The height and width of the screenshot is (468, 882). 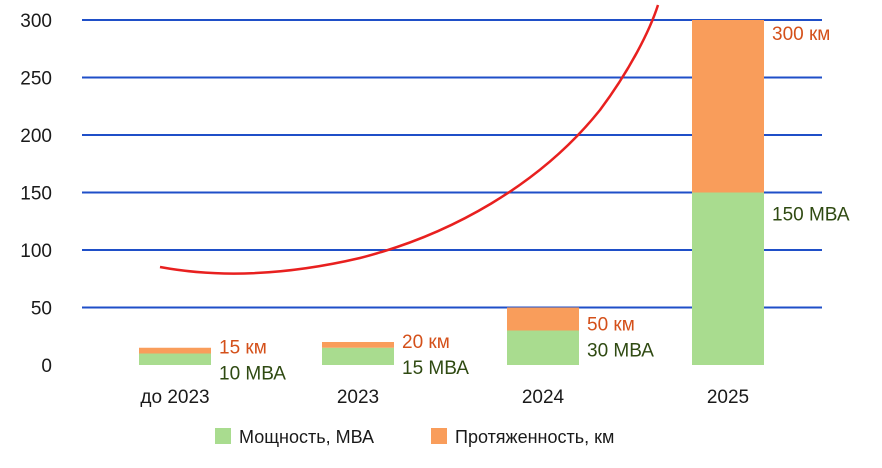 I want to click on data-label-power: 15 МВА, so click(x=435, y=368).